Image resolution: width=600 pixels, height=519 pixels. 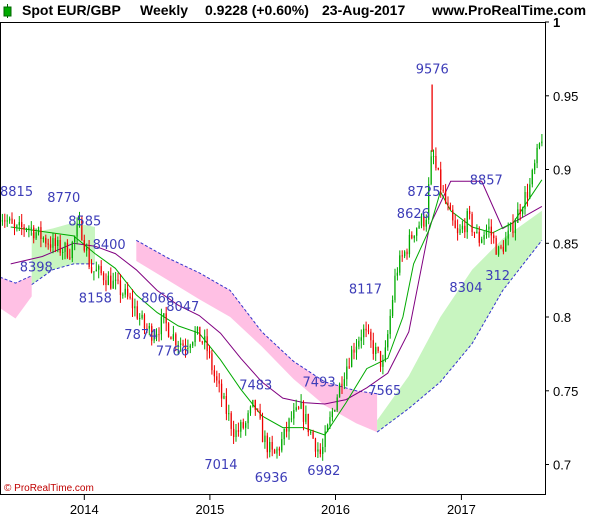 What do you see at coordinates (497, 276) in the screenshot?
I see `price-level-label: 312` at bounding box center [497, 276].